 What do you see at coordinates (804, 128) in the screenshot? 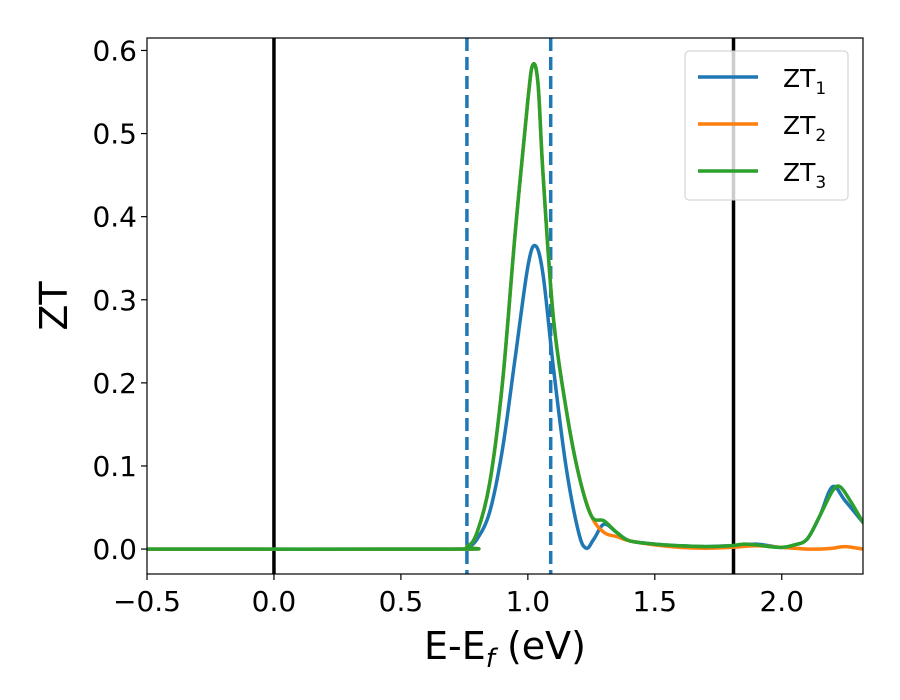
I see `legend-label-zt2: ZT2` at bounding box center [804, 128].